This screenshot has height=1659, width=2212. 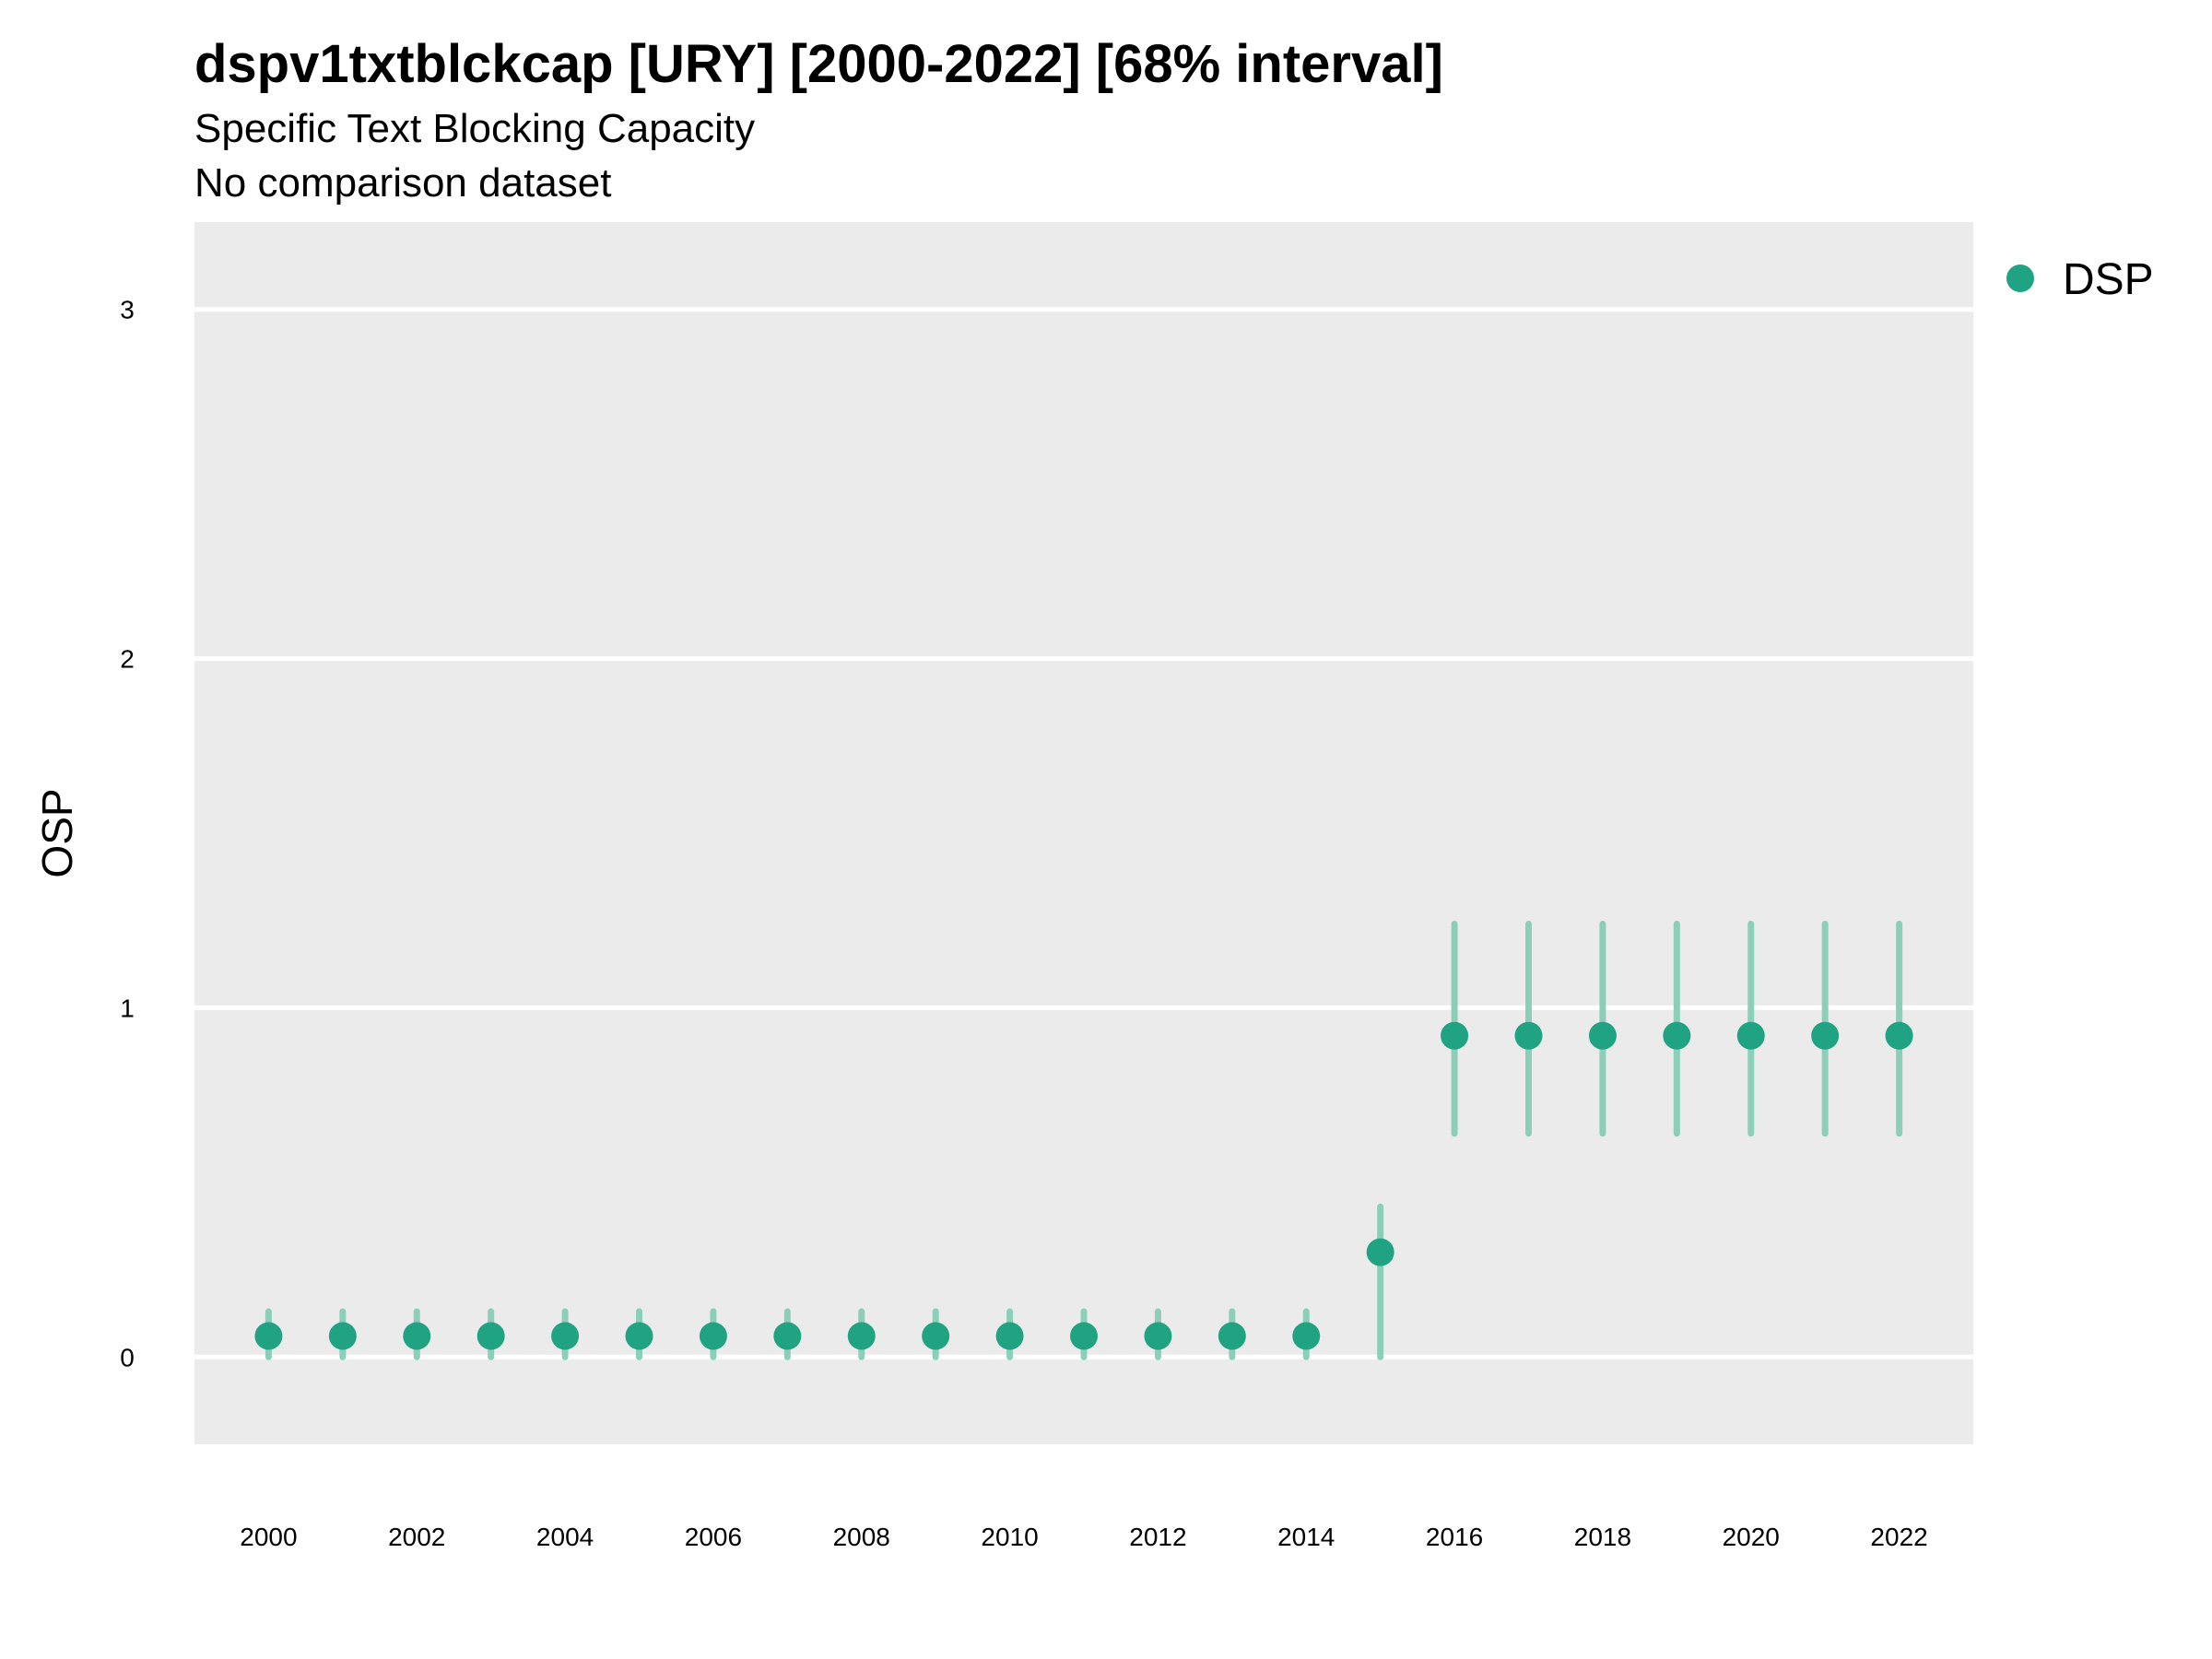 What do you see at coordinates (127, 834) in the screenshot?
I see `y-axis-ticks: 0 1 2 3` at bounding box center [127, 834].